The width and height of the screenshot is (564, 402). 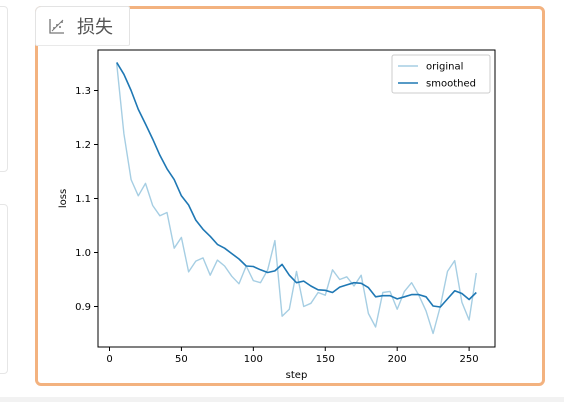 What do you see at coordinates (282, 399) in the screenshot?
I see `bottom-edge` at bounding box center [282, 399].